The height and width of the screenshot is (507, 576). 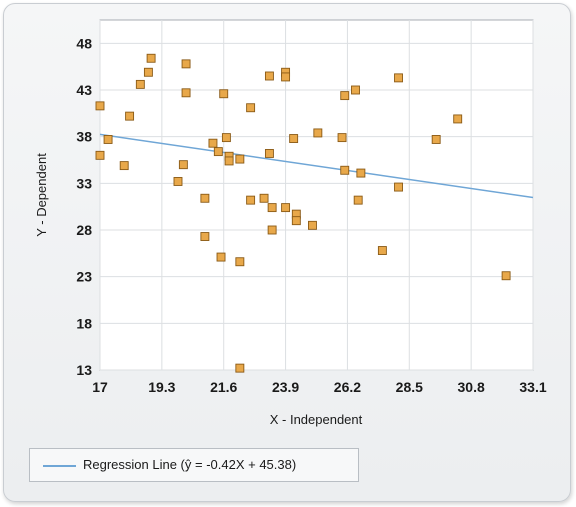 I want to click on legend-line-swatch, so click(x=59, y=466).